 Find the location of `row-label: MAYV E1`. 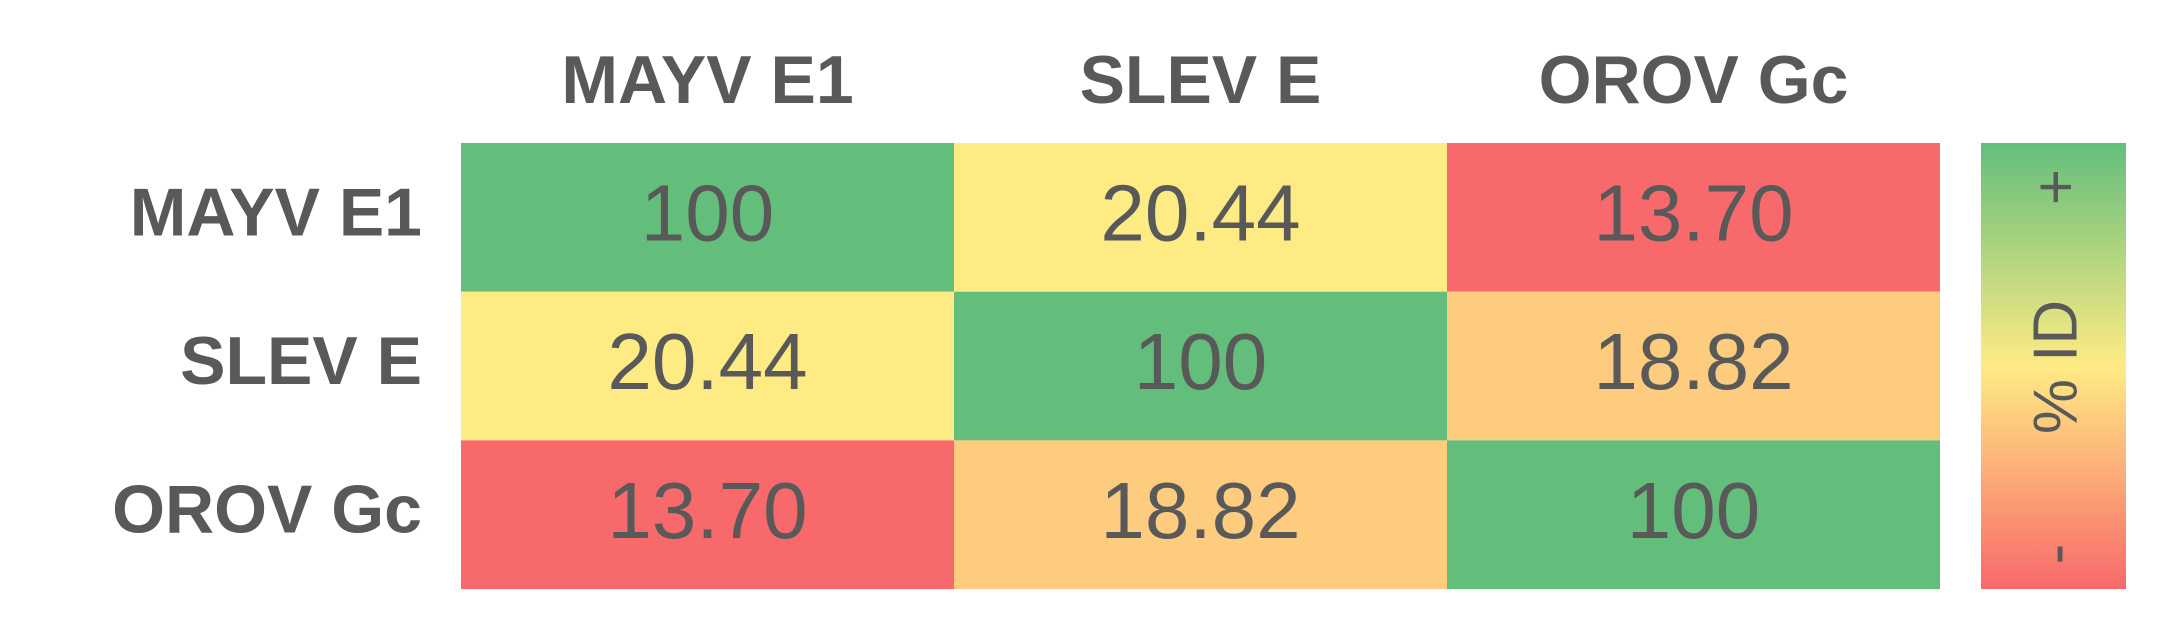

row-label: MAYV E1 is located at coordinates (276, 212).